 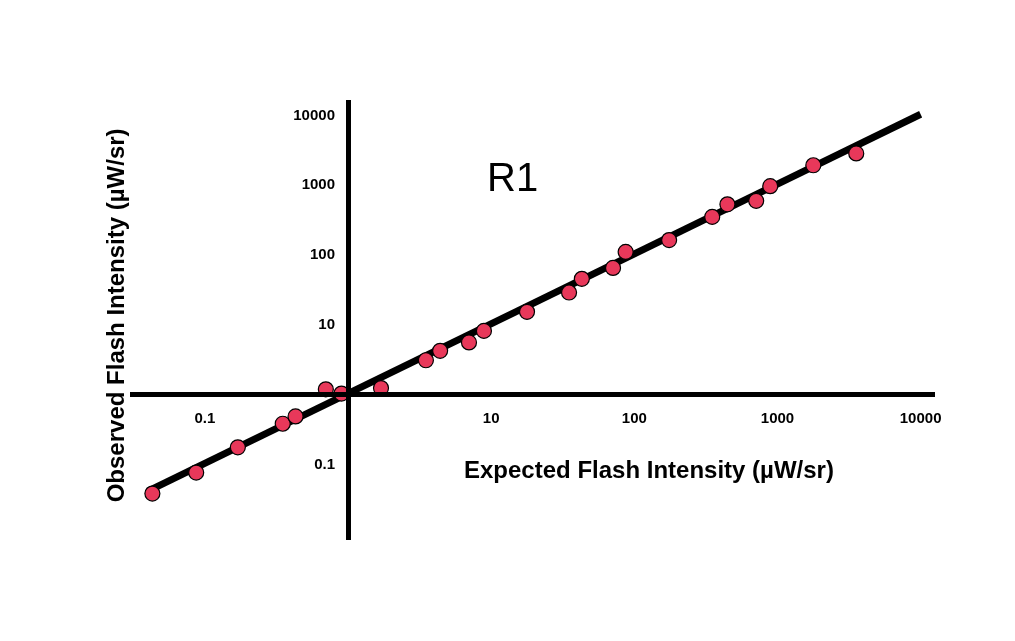 What do you see at coordinates (327, 323) in the screenshot?
I see `y-tick-label: 10` at bounding box center [327, 323].